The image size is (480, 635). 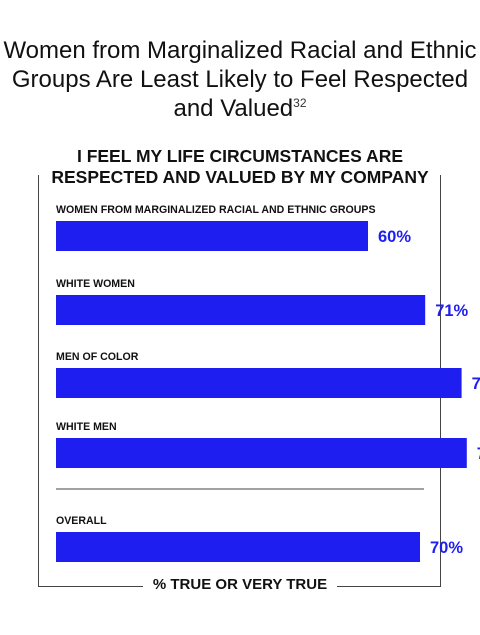 What do you see at coordinates (446, 548) in the screenshot?
I see `value-label: 70%` at bounding box center [446, 548].